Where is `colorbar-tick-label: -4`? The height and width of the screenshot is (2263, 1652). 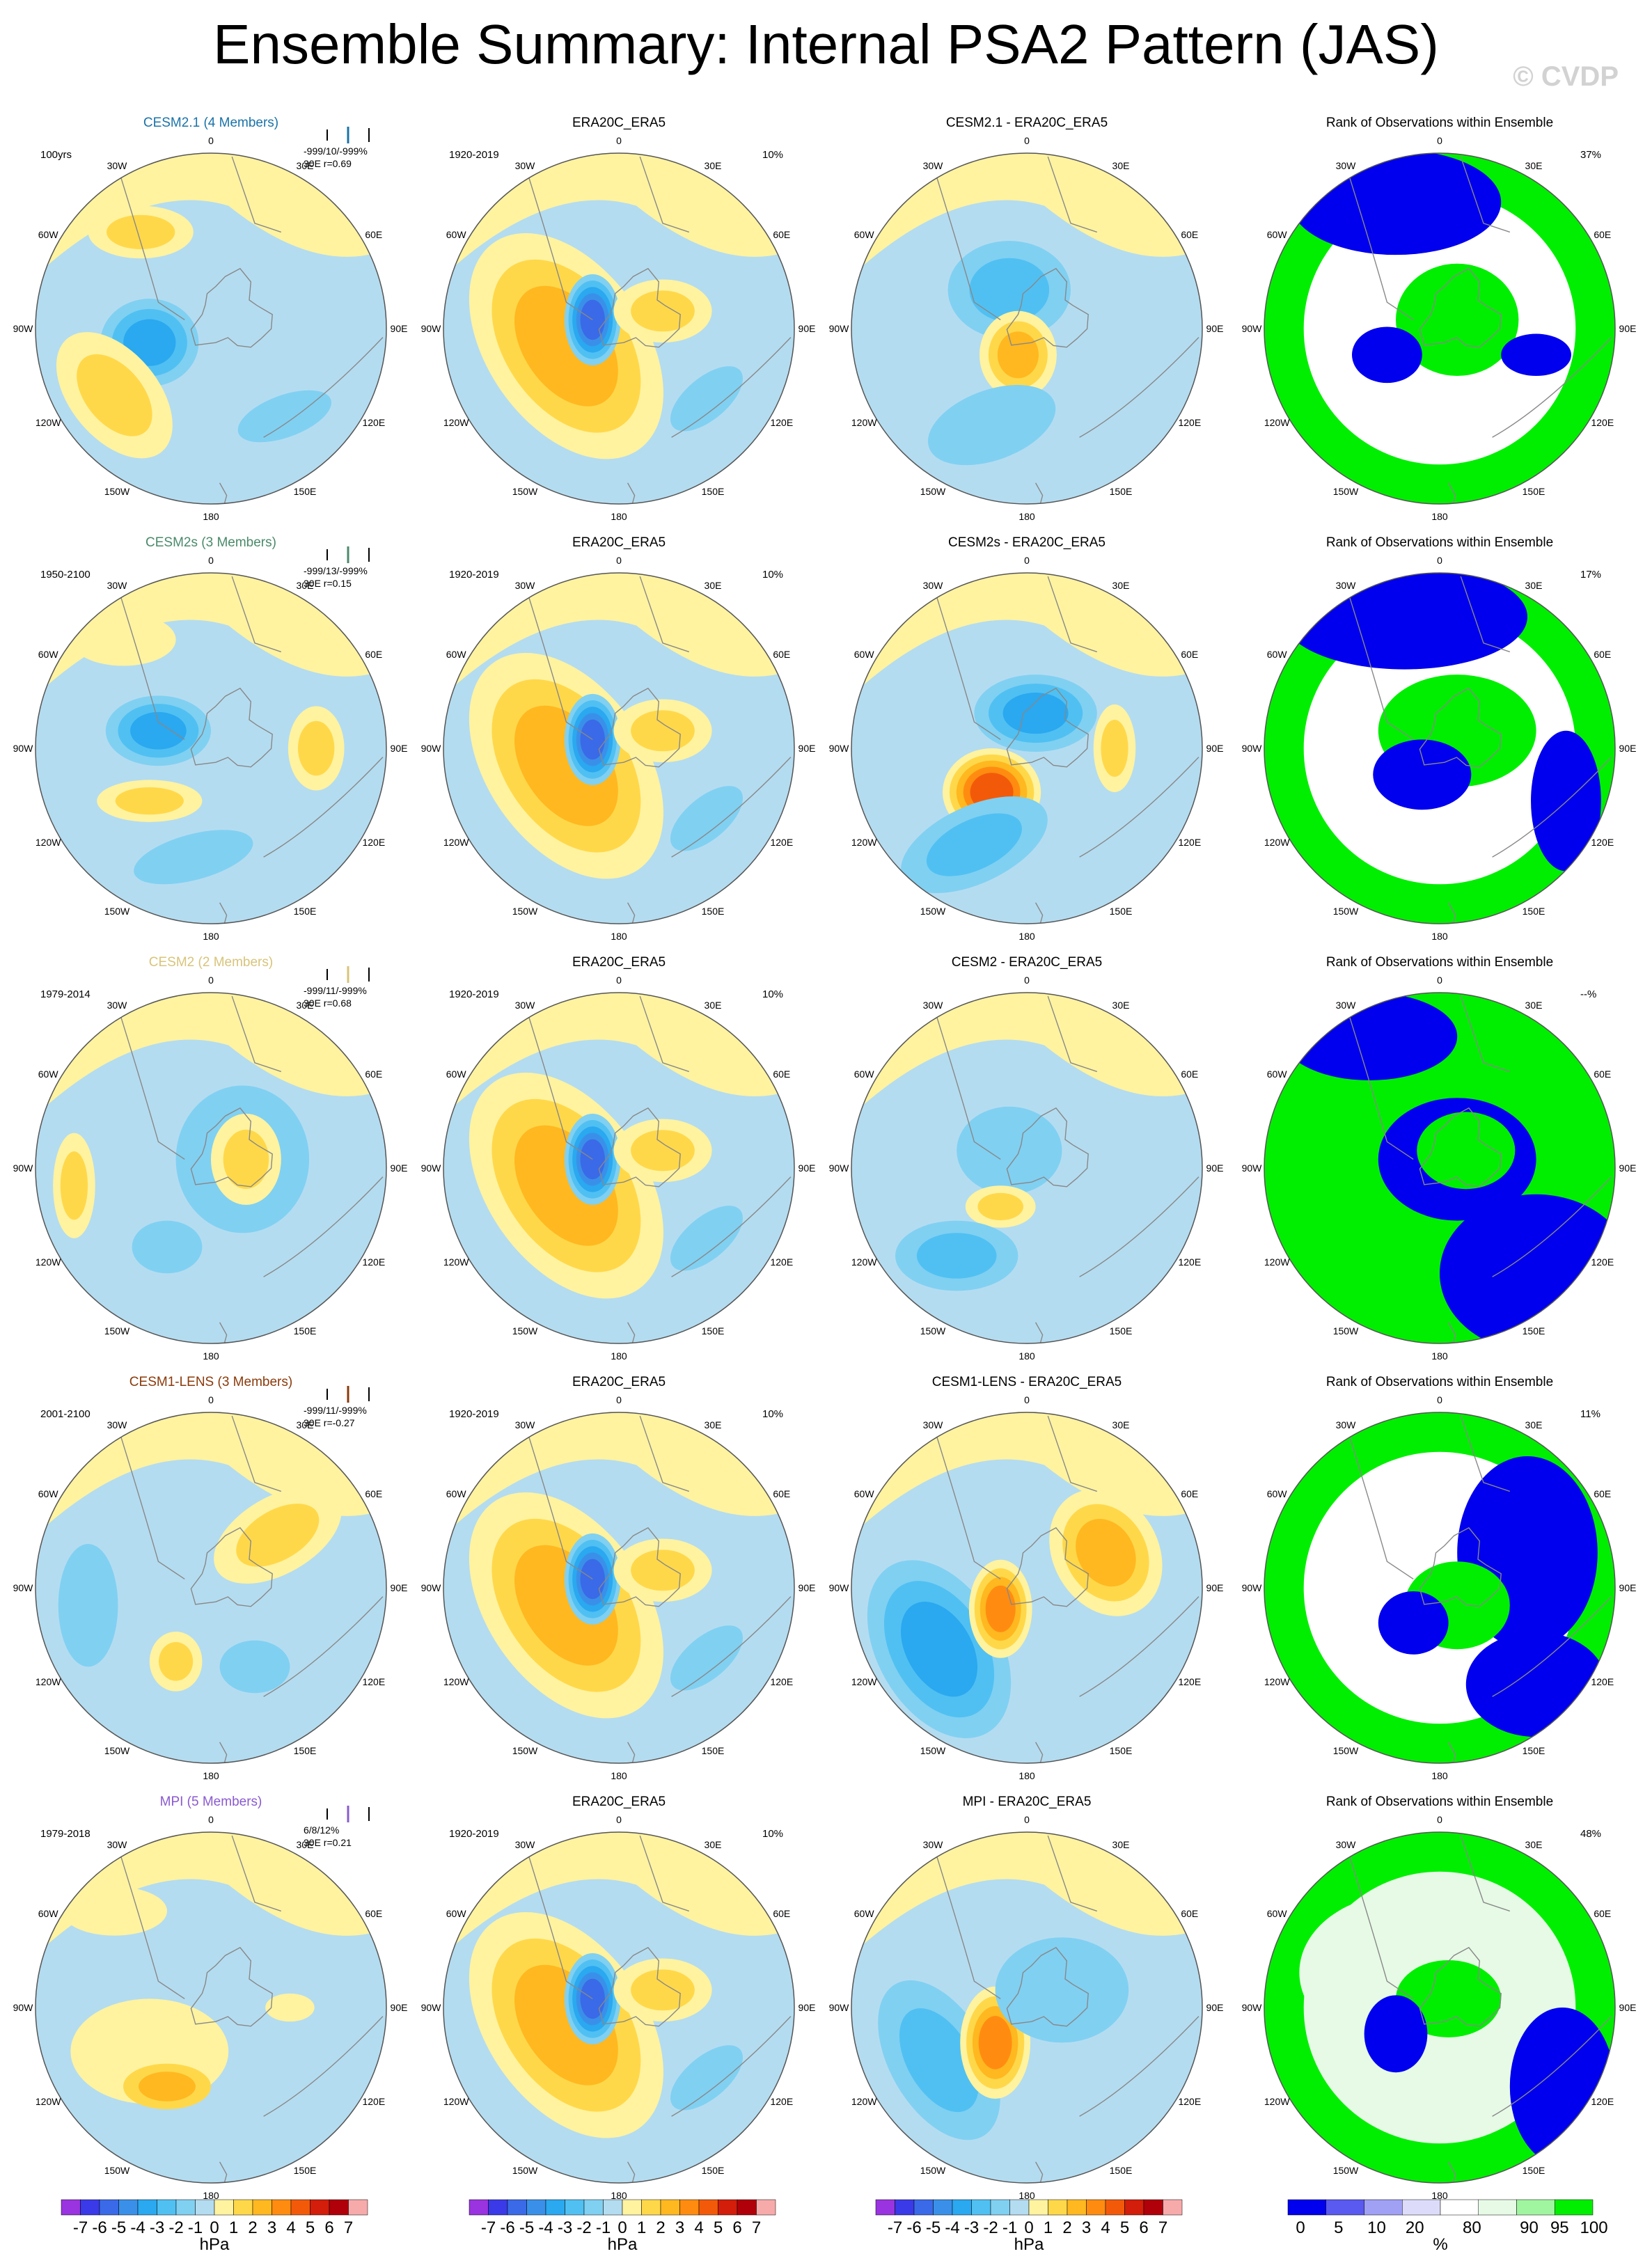
colorbar-tick-label: -4 is located at coordinates (545, 2227).